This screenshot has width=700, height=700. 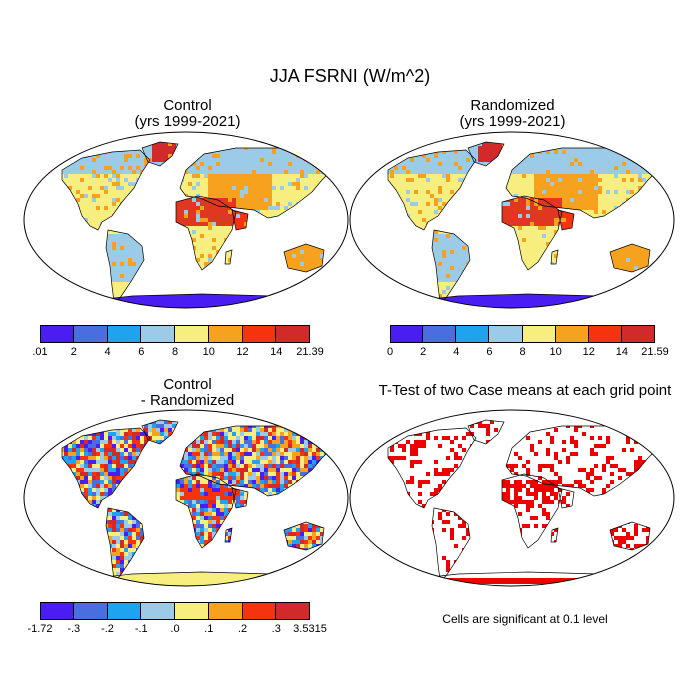 I want to click on figure-title: JJA FSRNI (W/m^2), so click(x=350, y=76).